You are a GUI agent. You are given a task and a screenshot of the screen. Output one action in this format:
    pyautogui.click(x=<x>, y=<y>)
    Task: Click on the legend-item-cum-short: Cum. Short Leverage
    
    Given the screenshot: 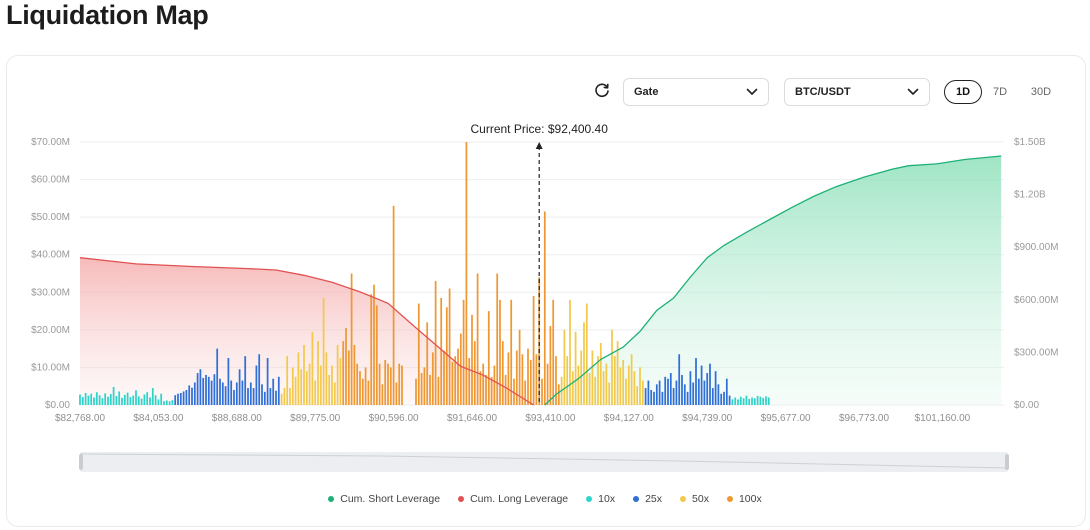 What is the action you would take?
    pyautogui.click(x=384, y=499)
    